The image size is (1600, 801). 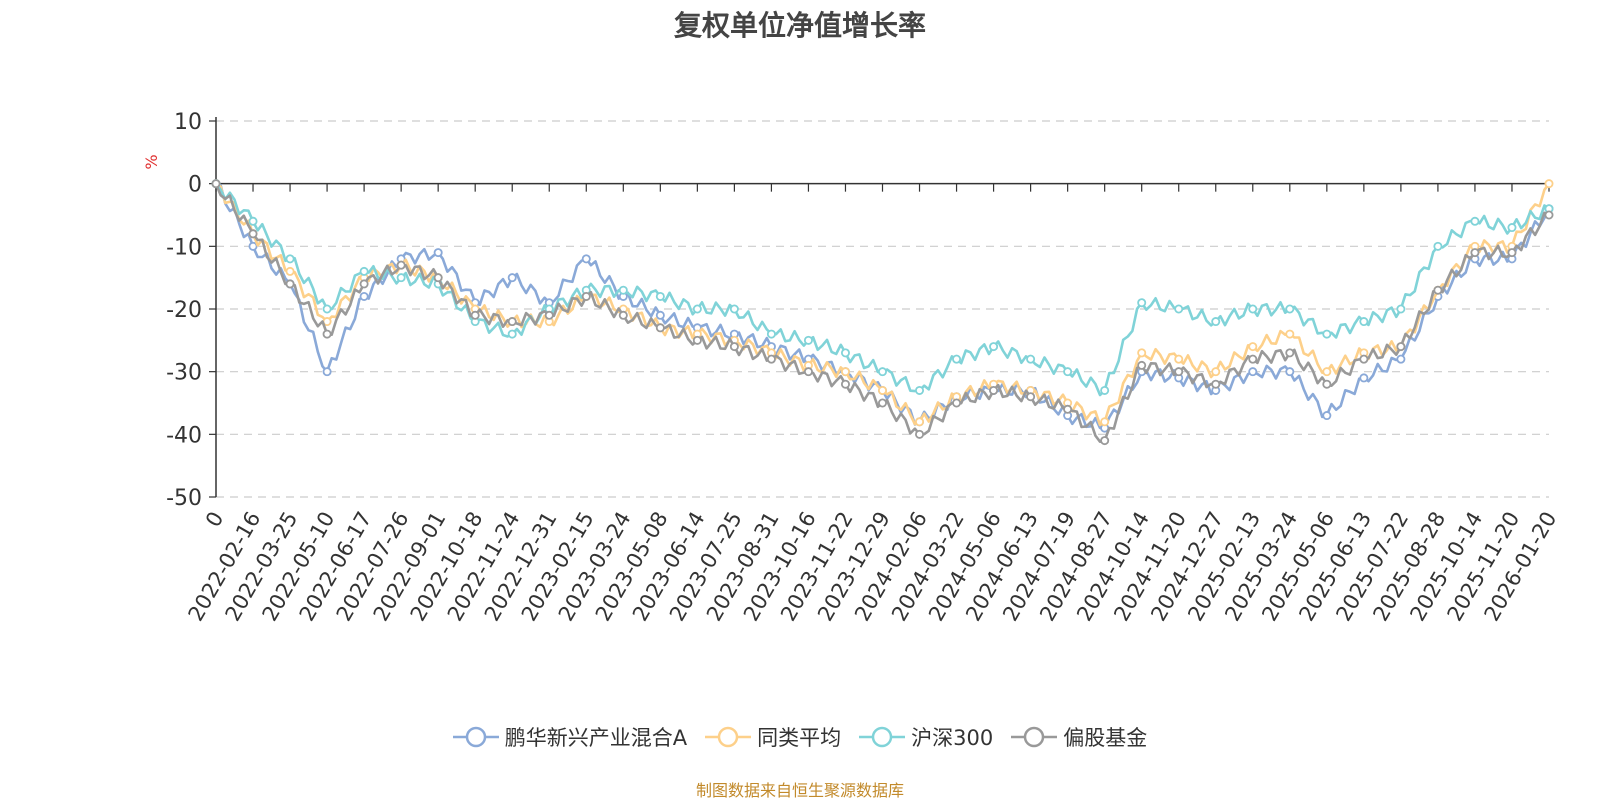 What do you see at coordinates (596, 738) in the screenshot?
I see `legend-label: 鹏华新兴产业混合A` at bounding box center [596, 738].